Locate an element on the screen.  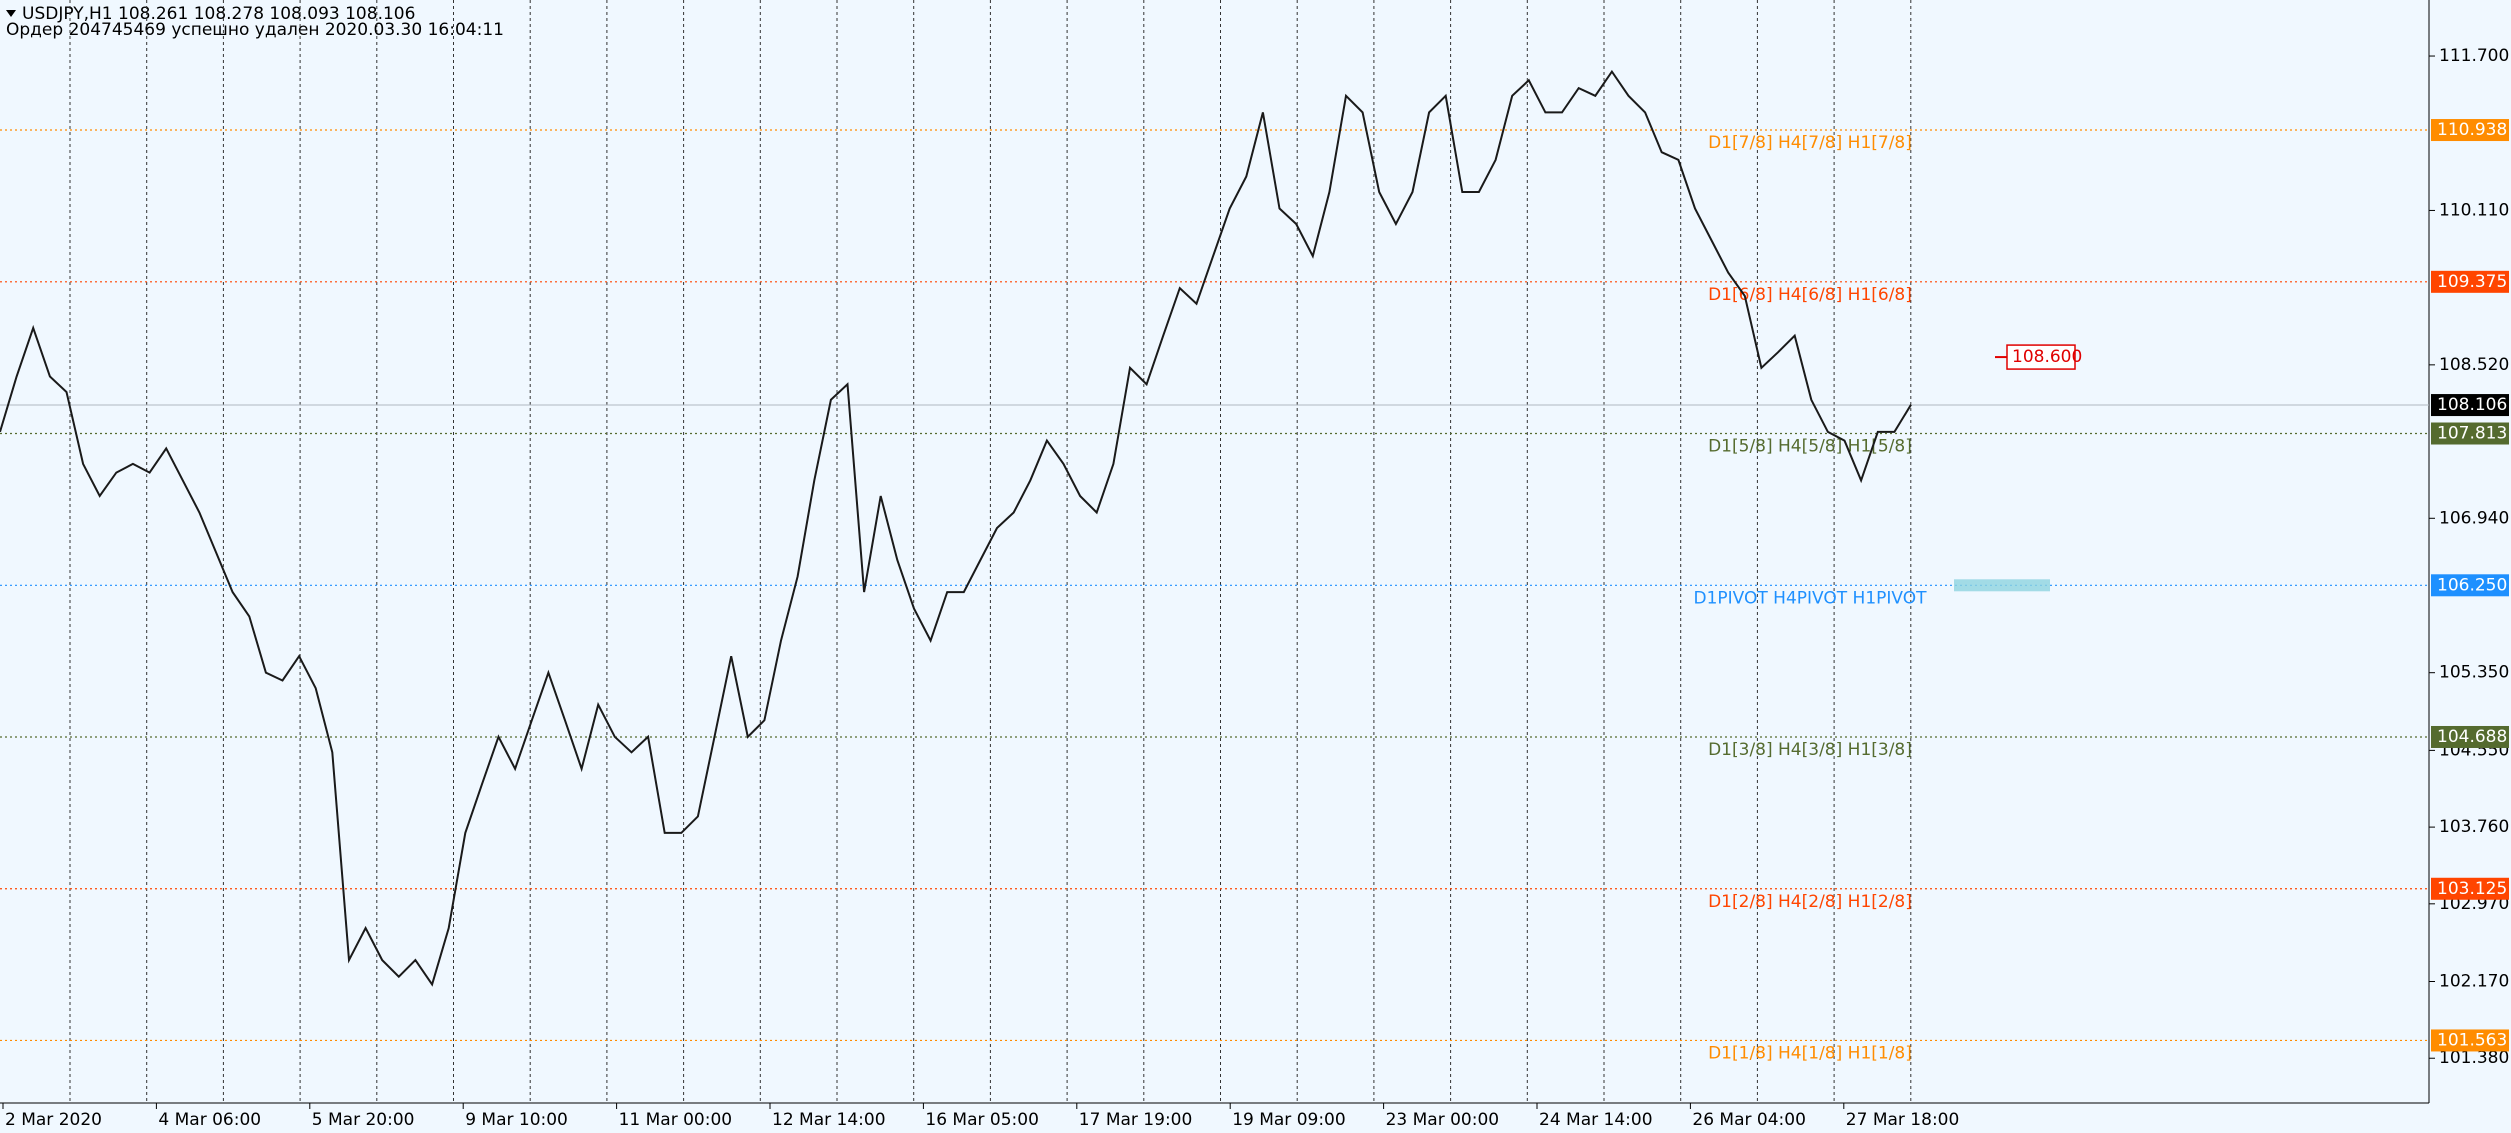
level-text: D1PIVOT H4PIVOT H1PIVOT is located at coordinates (1811, 598).